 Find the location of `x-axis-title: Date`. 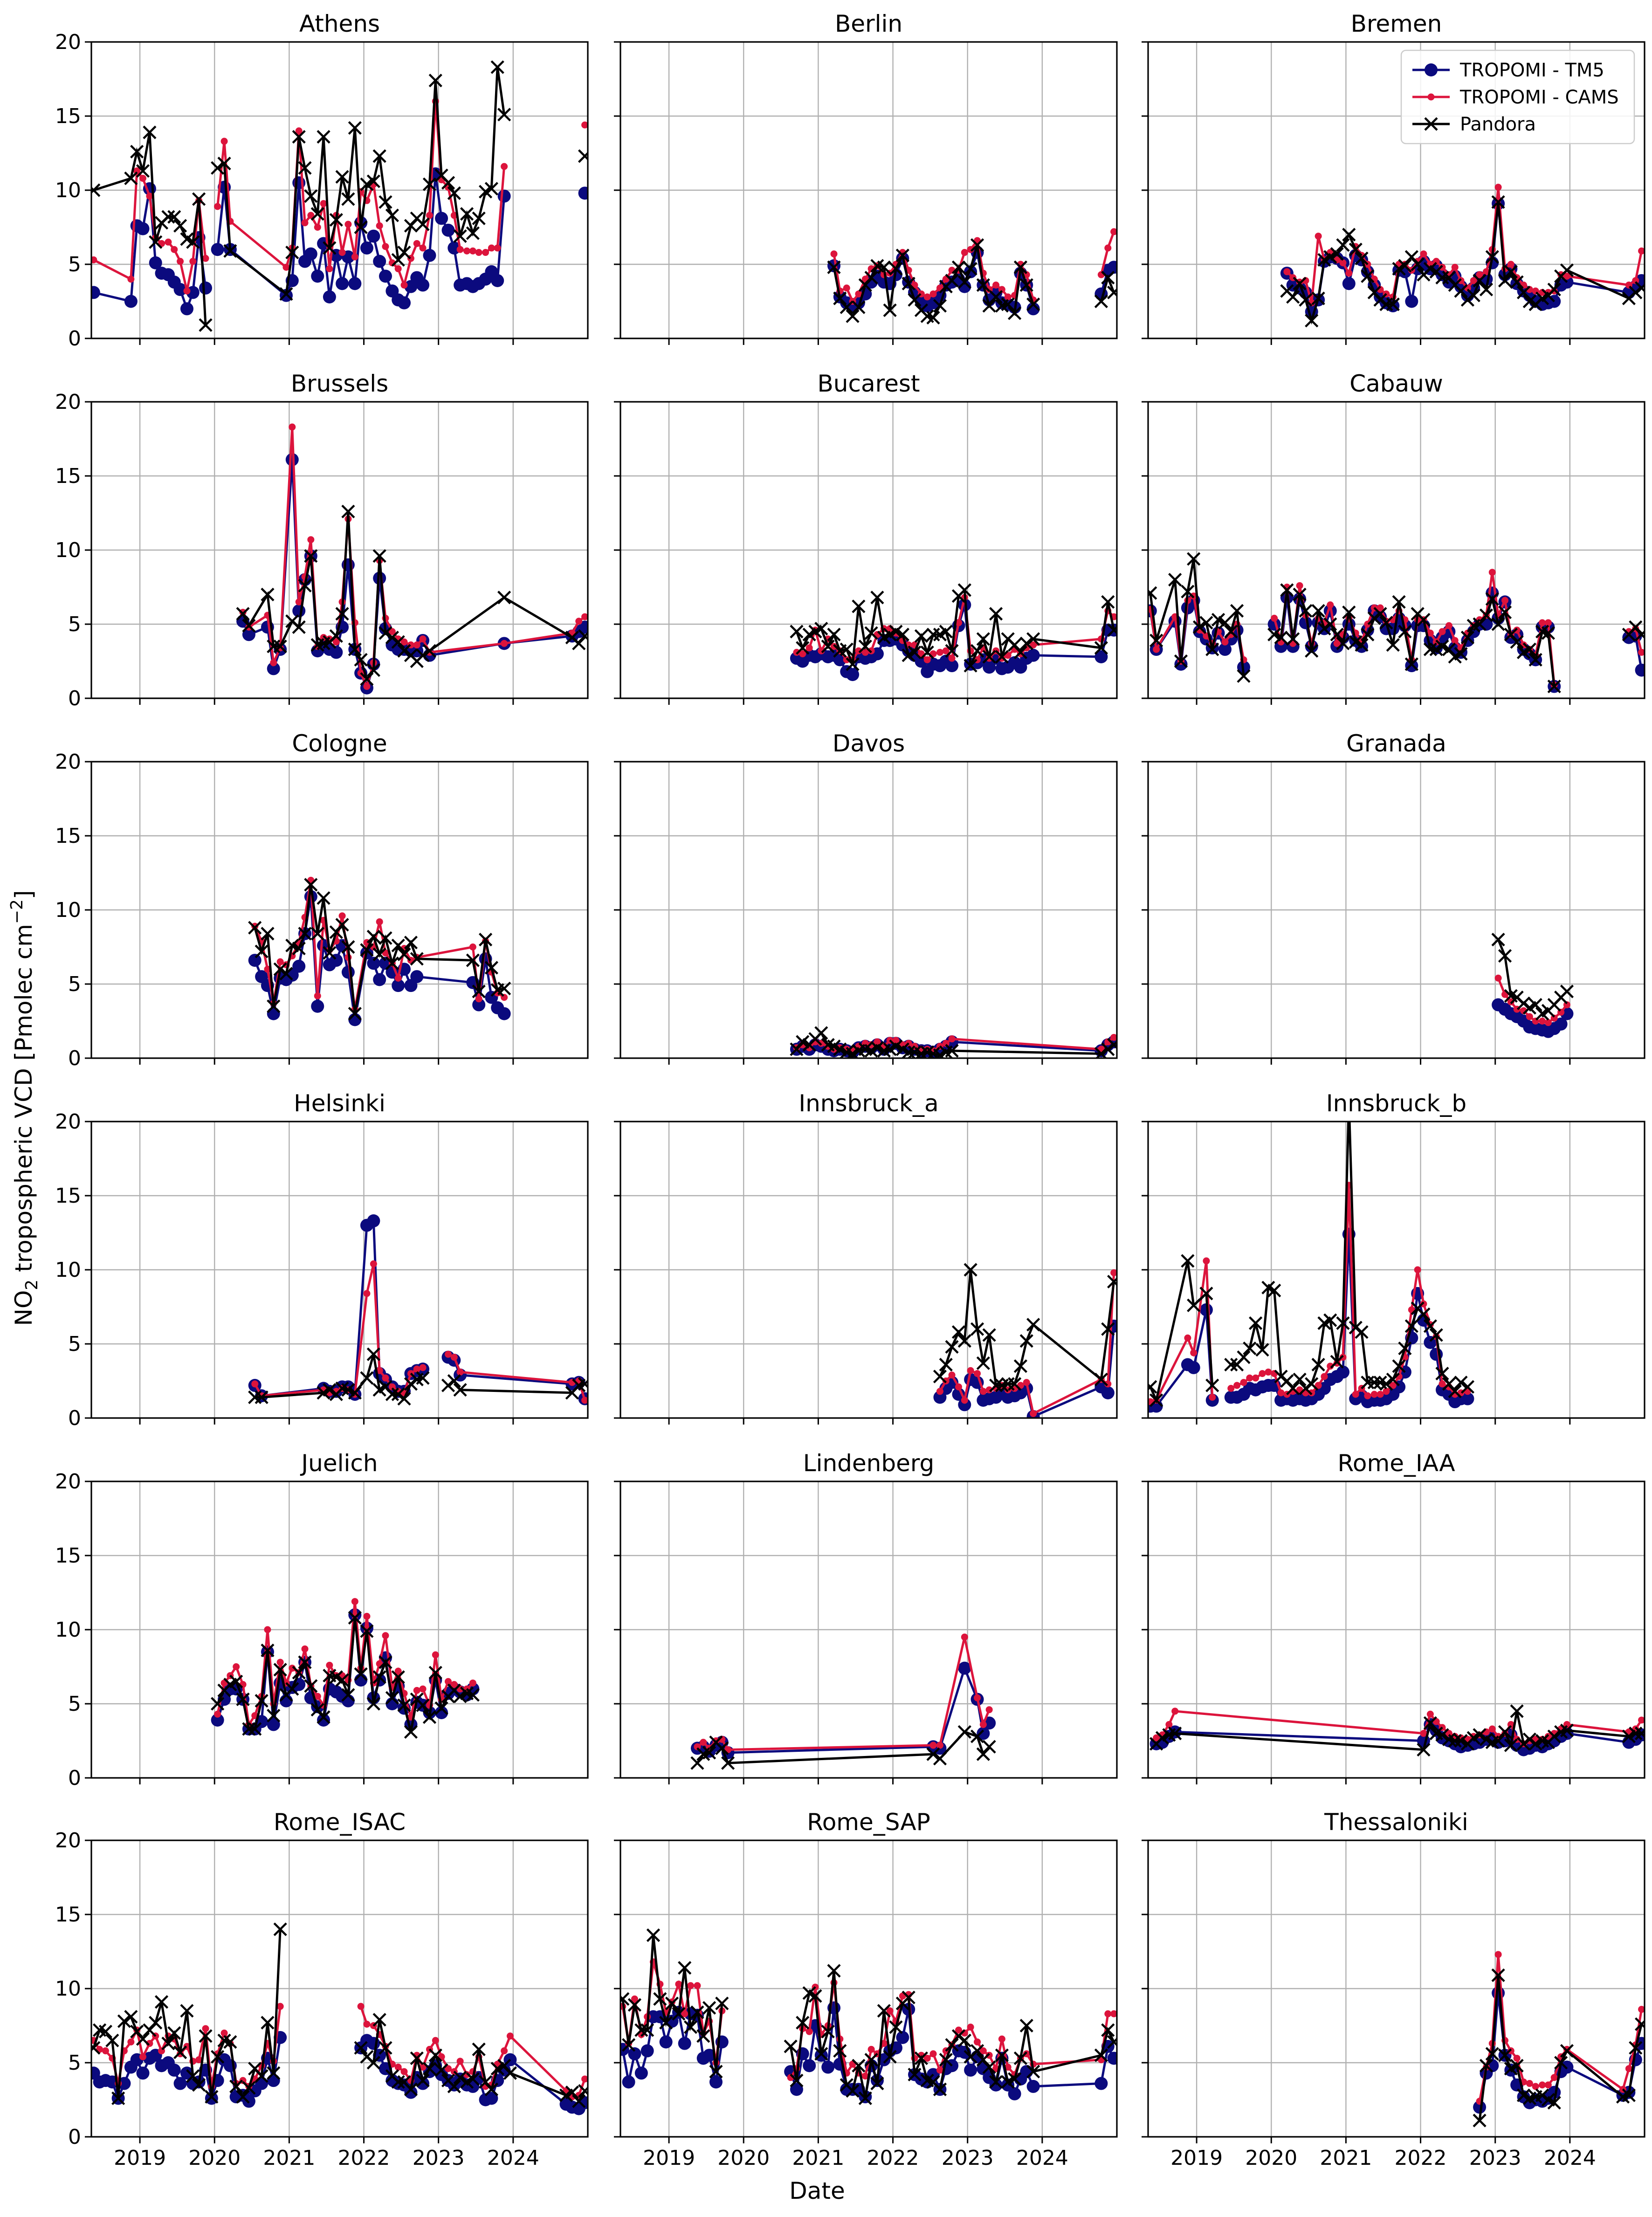

x-axis-title: Date is located at coordinates (817, 2190).